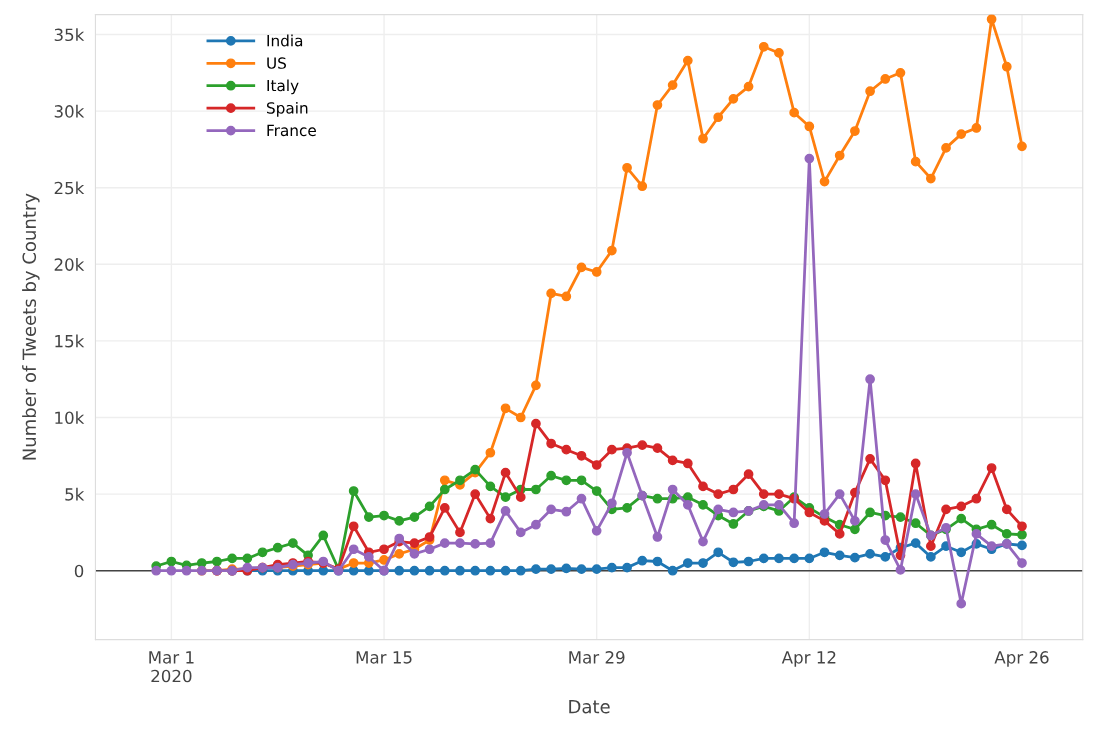 The height and width of the screenshot is (731, 1097). What do you see at coordinates (283, 87) in the screenshot?
I see `legend-label: Italy` at bounding box center [283, 87].